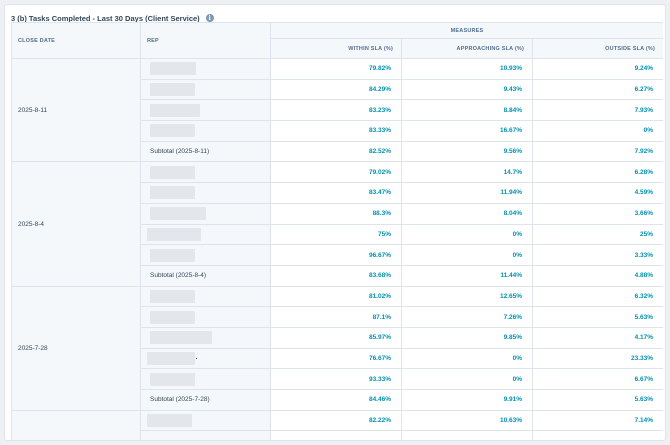 Image resolution: width=670 pixels, height=445 pixels. Describe the element at coordinates (597, 296) in the screenshot. I see `outside-sla-cell: 6.32%` at that location.